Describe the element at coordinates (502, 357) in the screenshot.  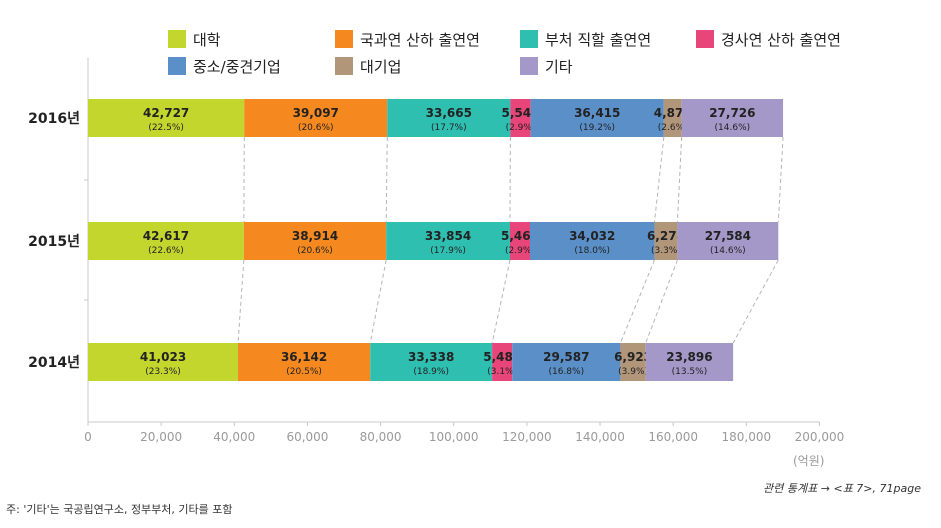
I see `data-label: 5,485` at that location.